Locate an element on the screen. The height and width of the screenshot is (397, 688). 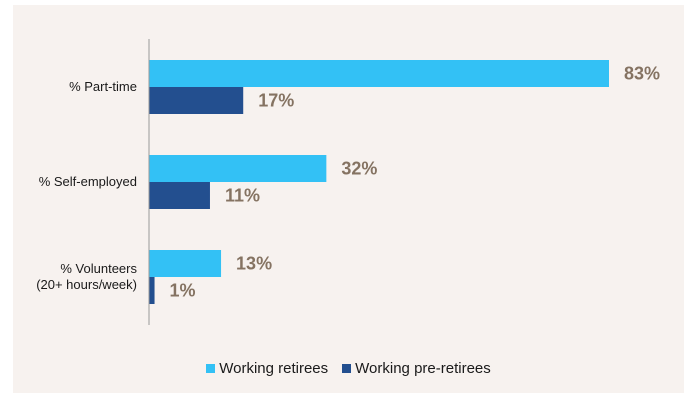
legend-swatch-working-pre-retirees is located at coordinates (347, 368).